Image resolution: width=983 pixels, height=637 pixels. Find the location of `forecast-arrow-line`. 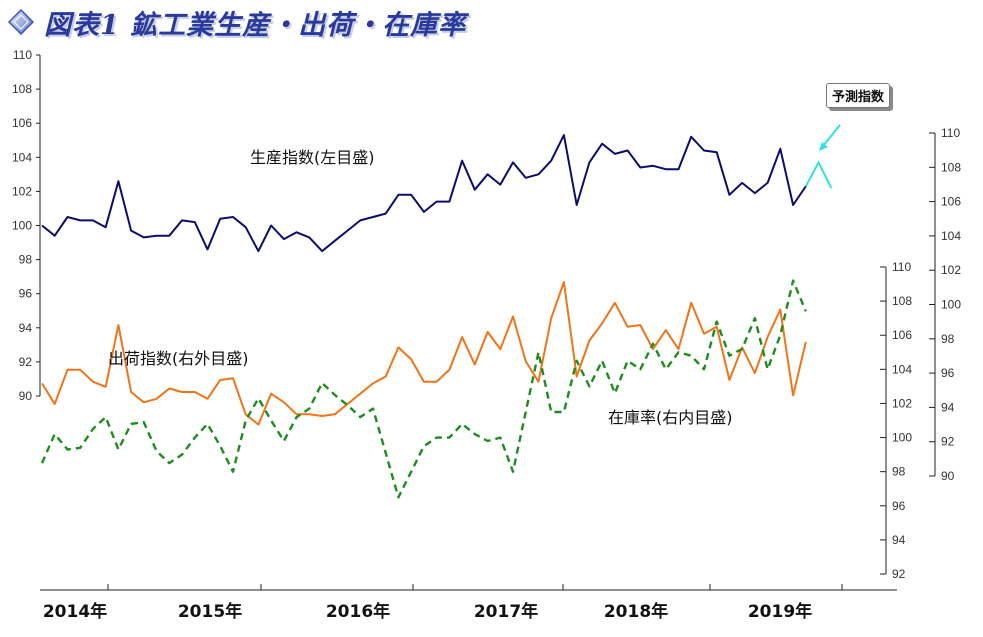

forecast-arrow-line is located at coordinates (831, 135).